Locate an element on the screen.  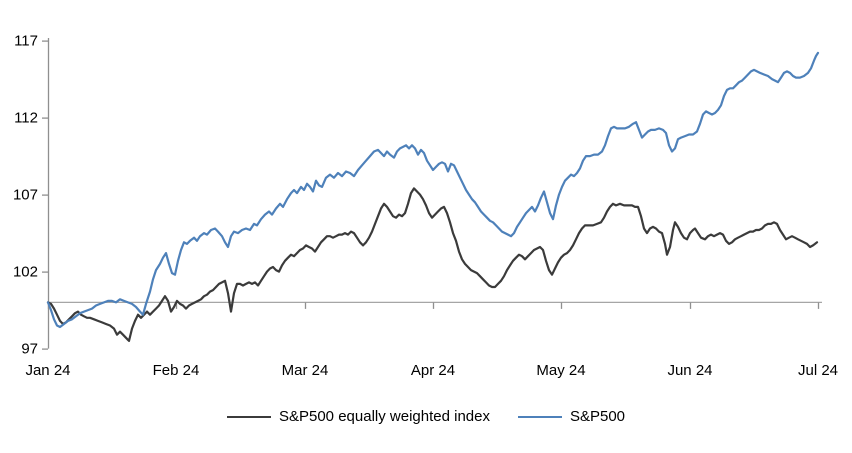
legend-item-sp500: S&P500 is located at coordinates (571, 416).